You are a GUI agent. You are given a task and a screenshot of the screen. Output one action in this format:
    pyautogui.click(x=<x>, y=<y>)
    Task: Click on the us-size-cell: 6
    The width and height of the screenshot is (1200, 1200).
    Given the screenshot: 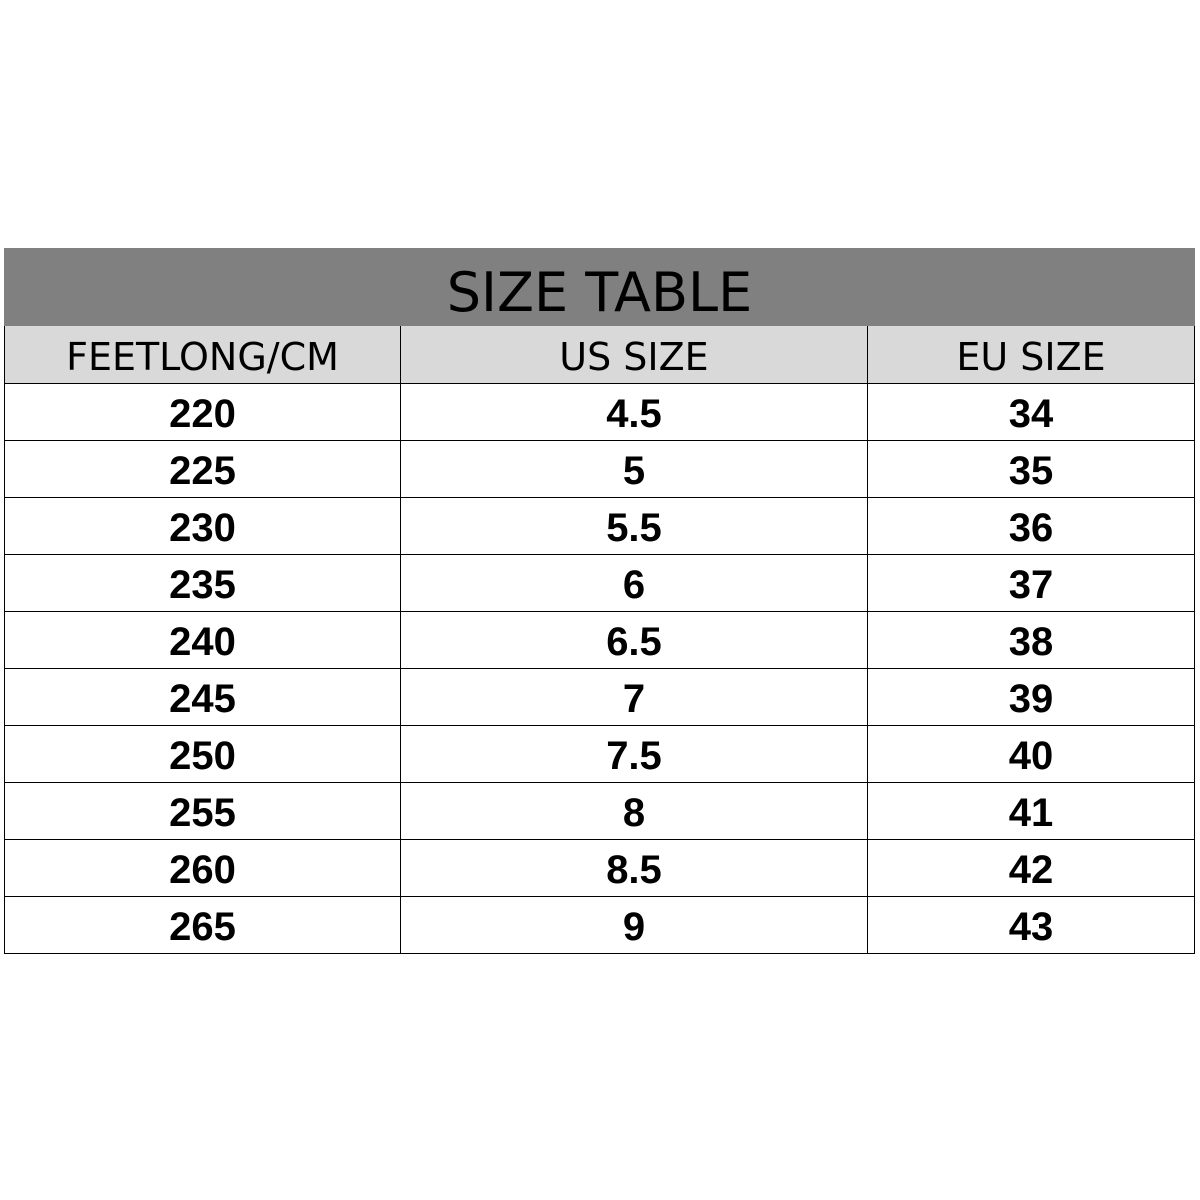 What is the action you would take?
    pyautogui.click(x=633, y=583)
    